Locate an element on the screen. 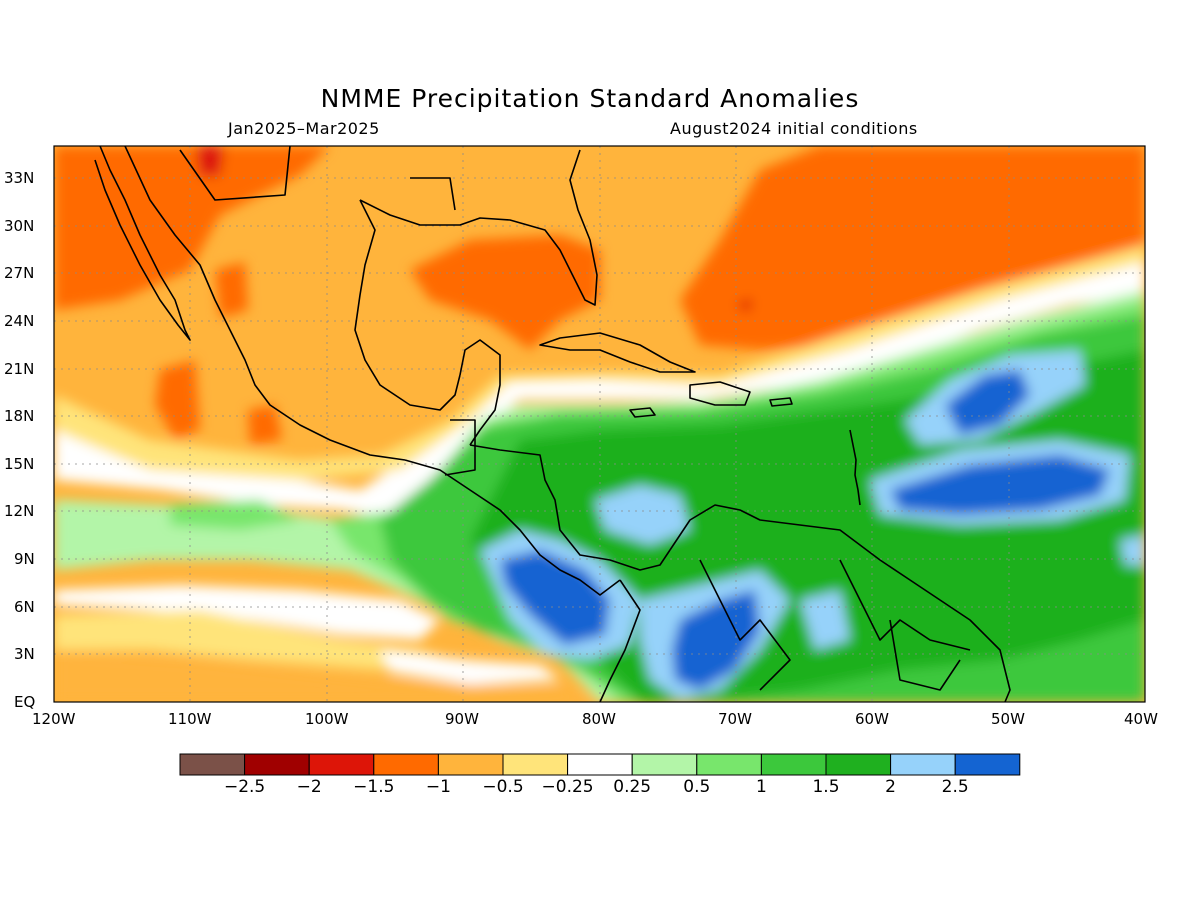  colorbar-tick-label: 2 is located at coordinates (890, 787).